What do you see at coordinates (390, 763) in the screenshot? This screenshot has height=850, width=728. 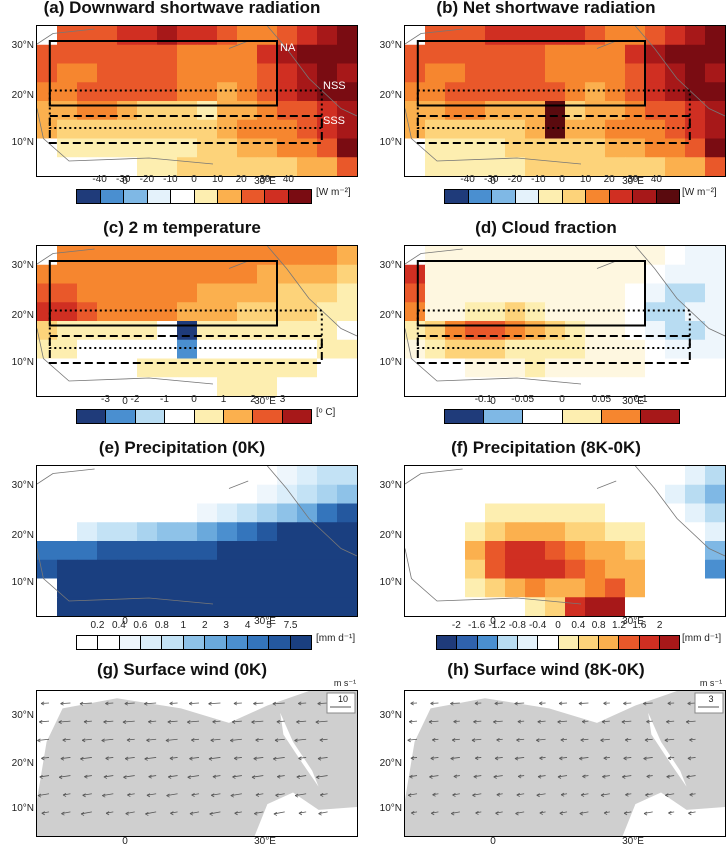 I see `y-tick: 20°N` at bounding box center [390, 763].